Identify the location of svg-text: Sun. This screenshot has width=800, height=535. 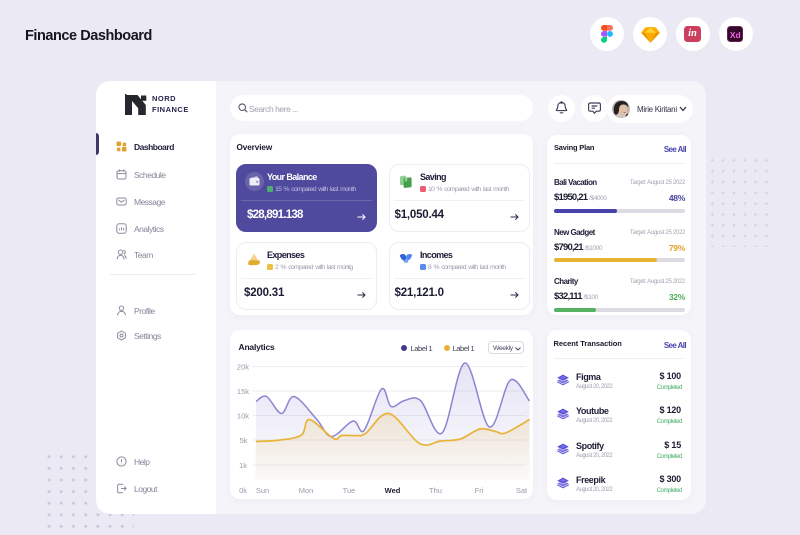
(261, 490).